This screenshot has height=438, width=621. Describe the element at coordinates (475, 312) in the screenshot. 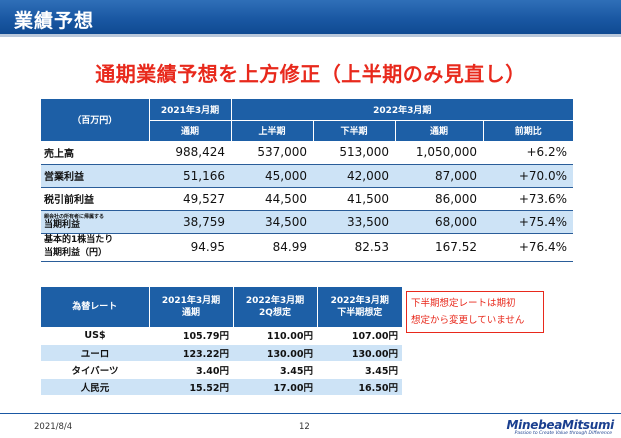

I see `note-box: 下半期想定レートは期初 想定から変更していません` at that location.